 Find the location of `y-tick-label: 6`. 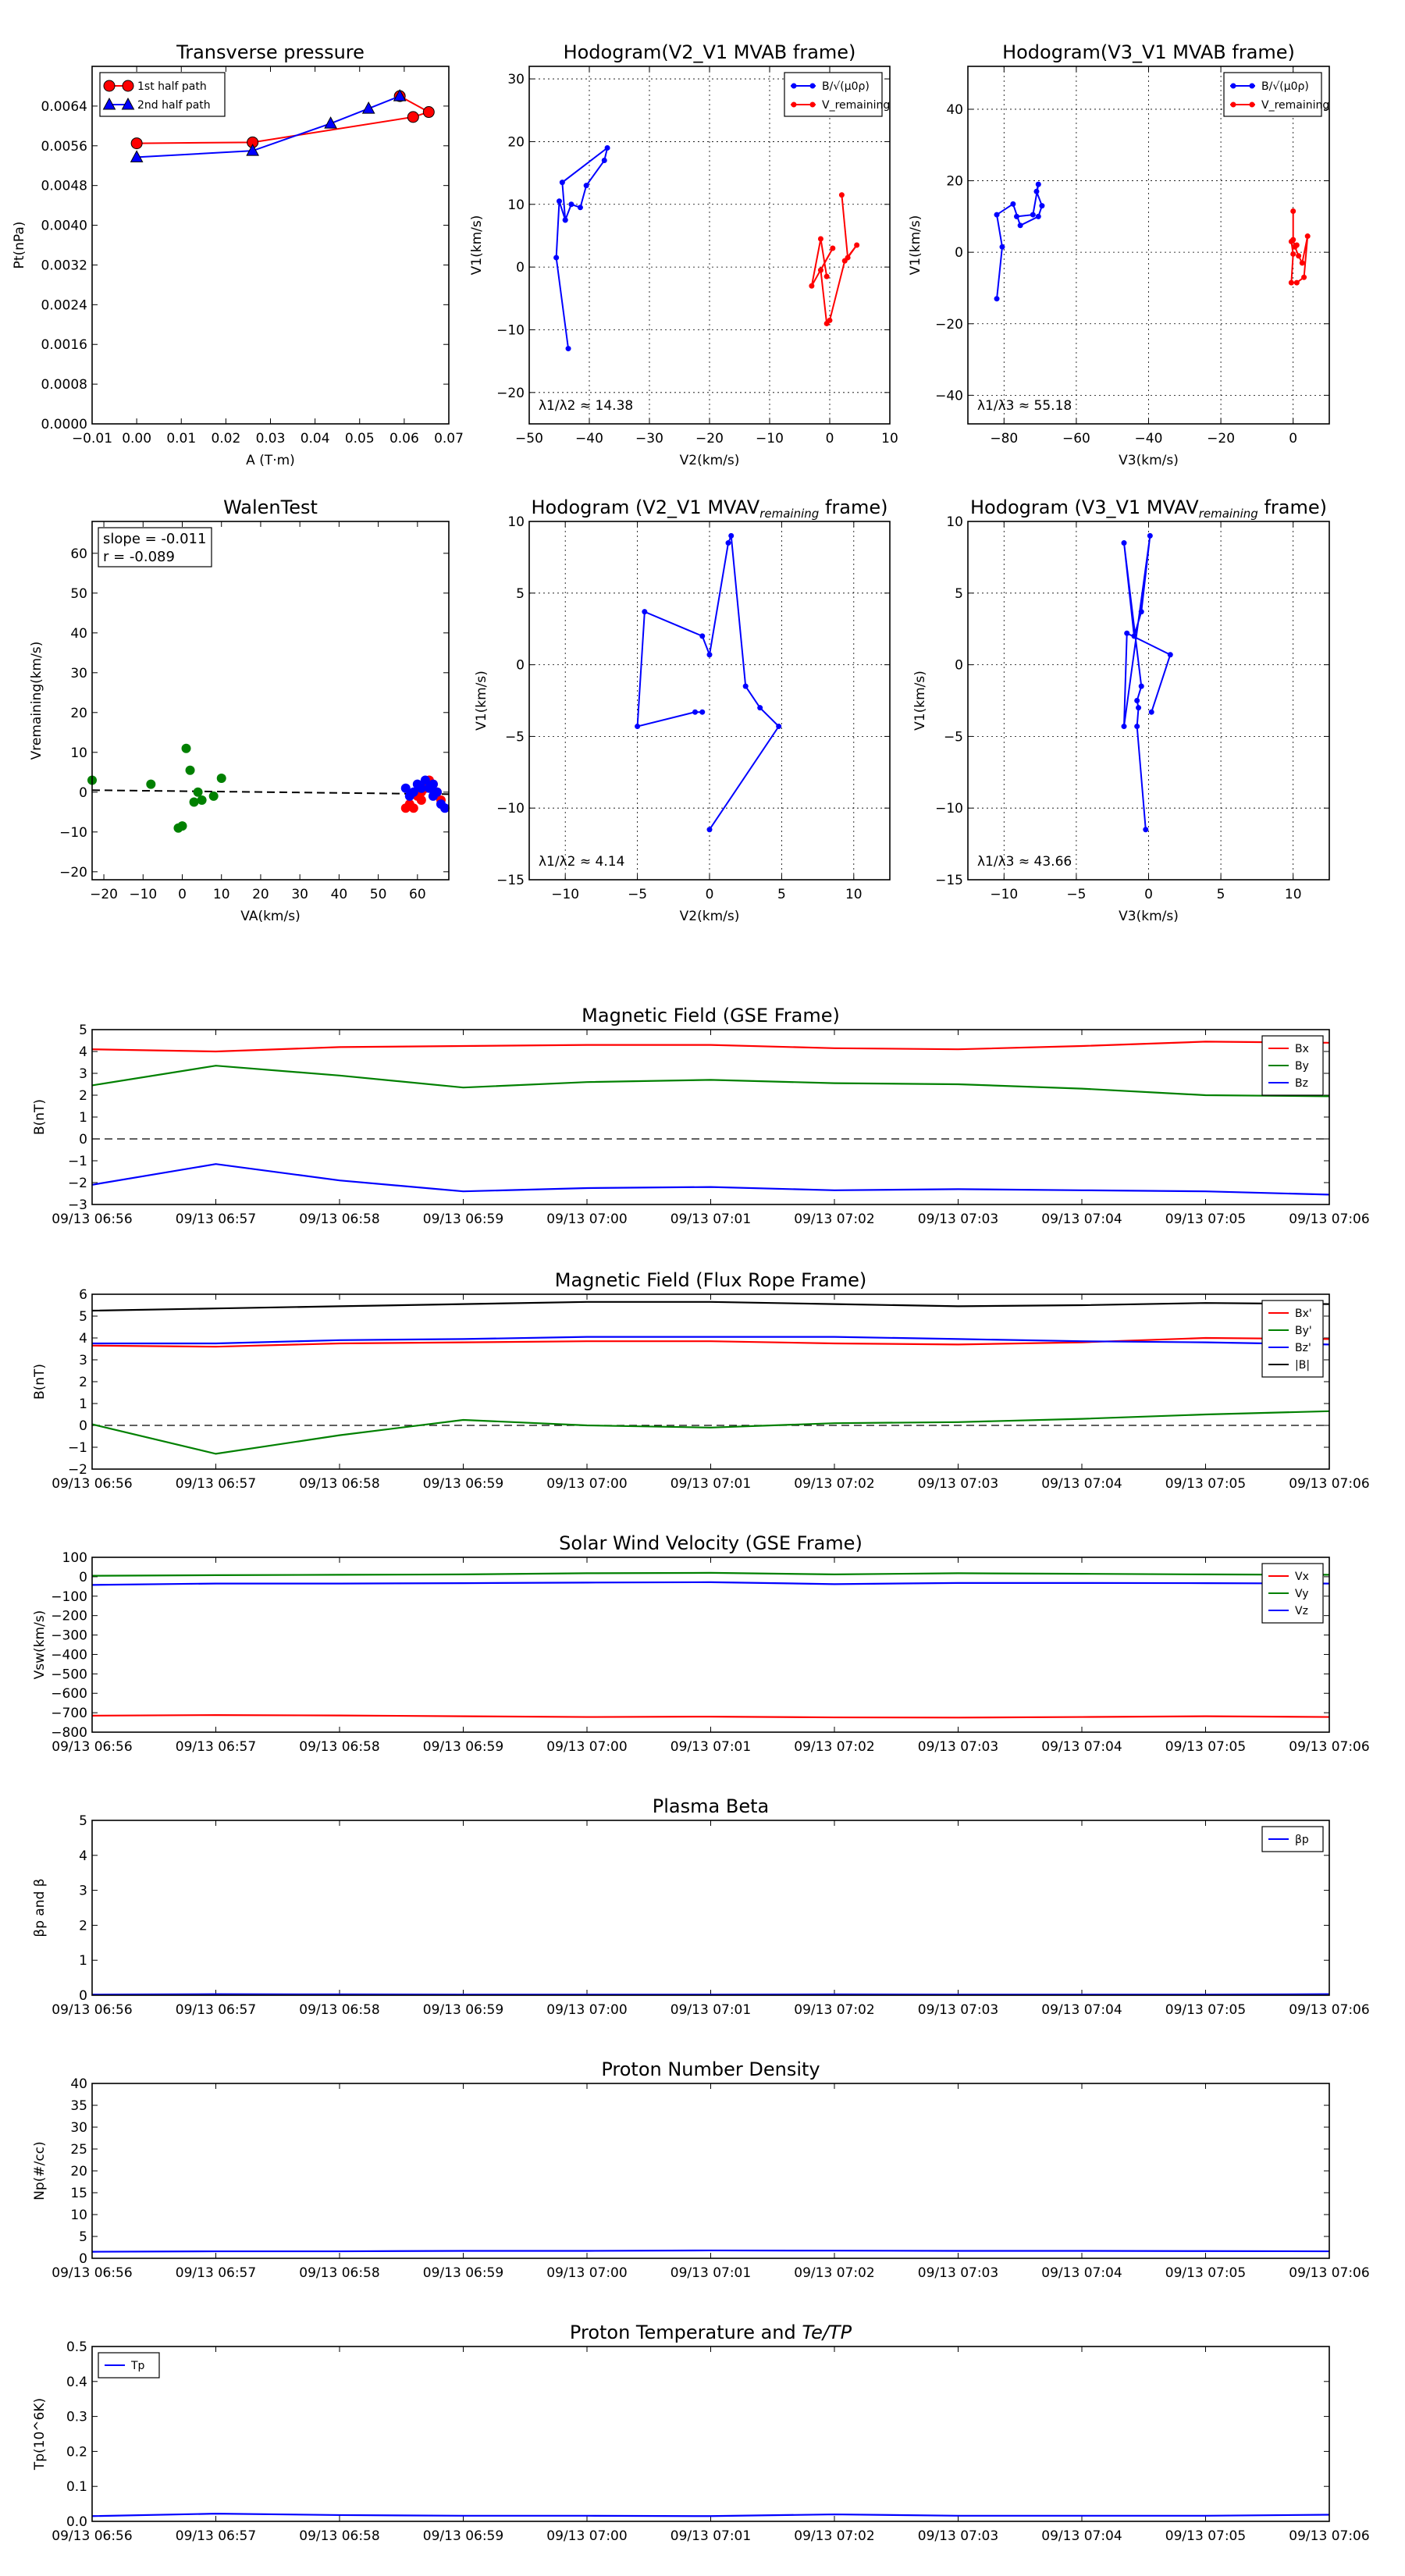

y-tick-label: 6 is located at coordinates (83, 1295).